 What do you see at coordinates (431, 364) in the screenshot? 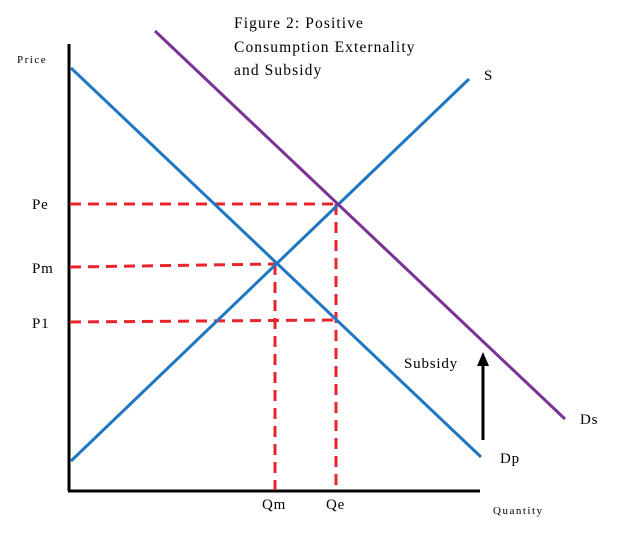
I see `subsidy-label: Subsidy` at bounding box center [431, 364].